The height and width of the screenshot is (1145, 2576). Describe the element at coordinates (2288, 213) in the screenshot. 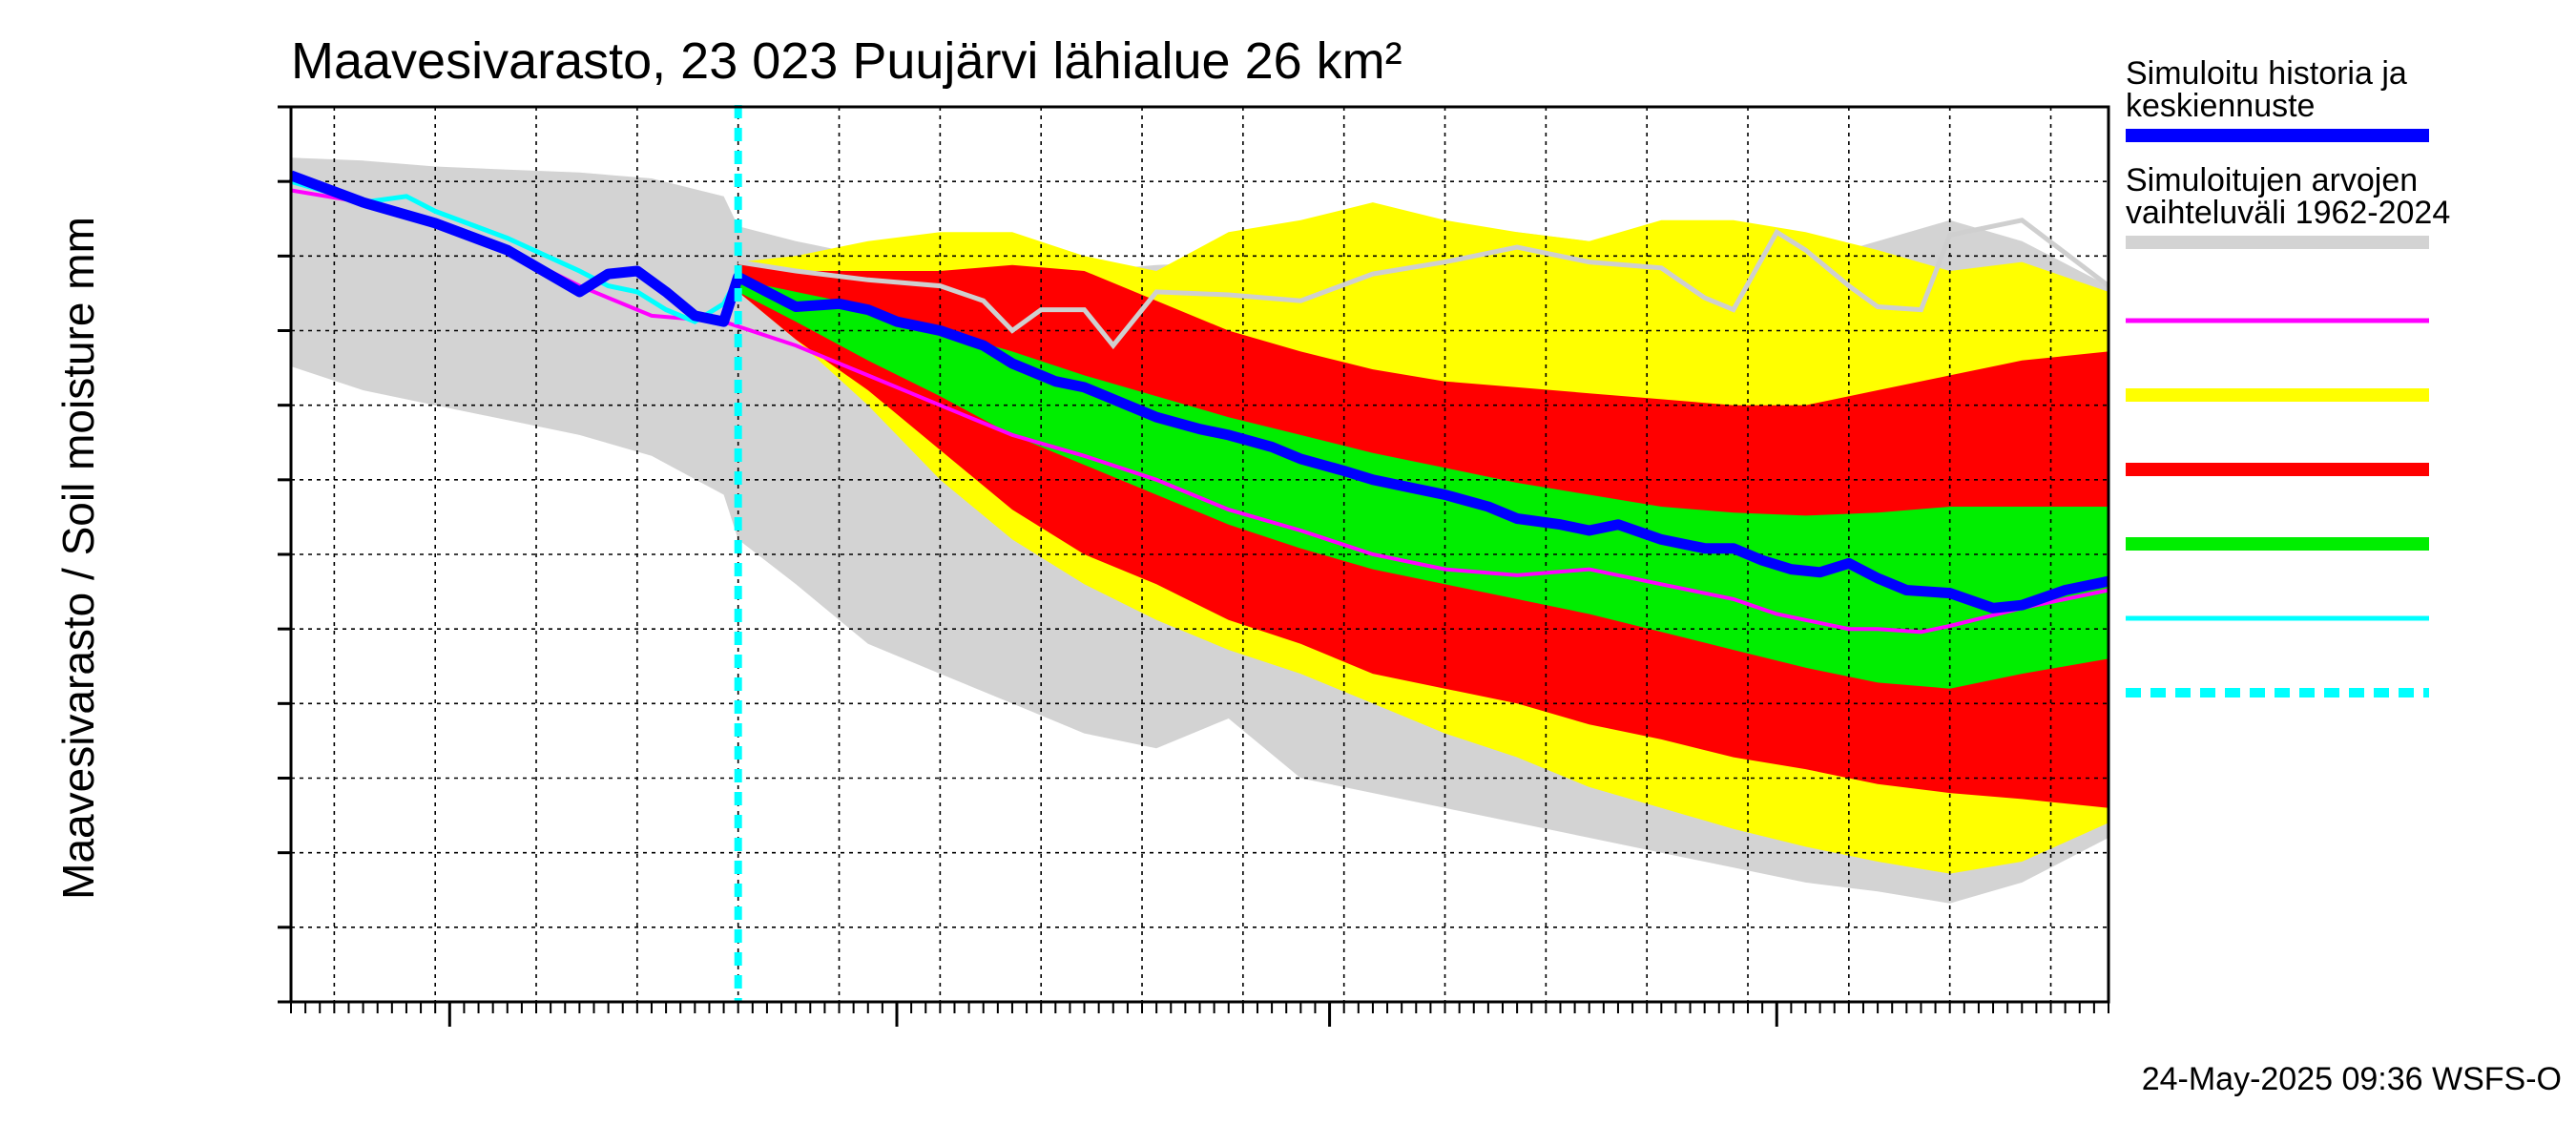

I see `legend-label: vaihteluväli 1962-2024` at that location.